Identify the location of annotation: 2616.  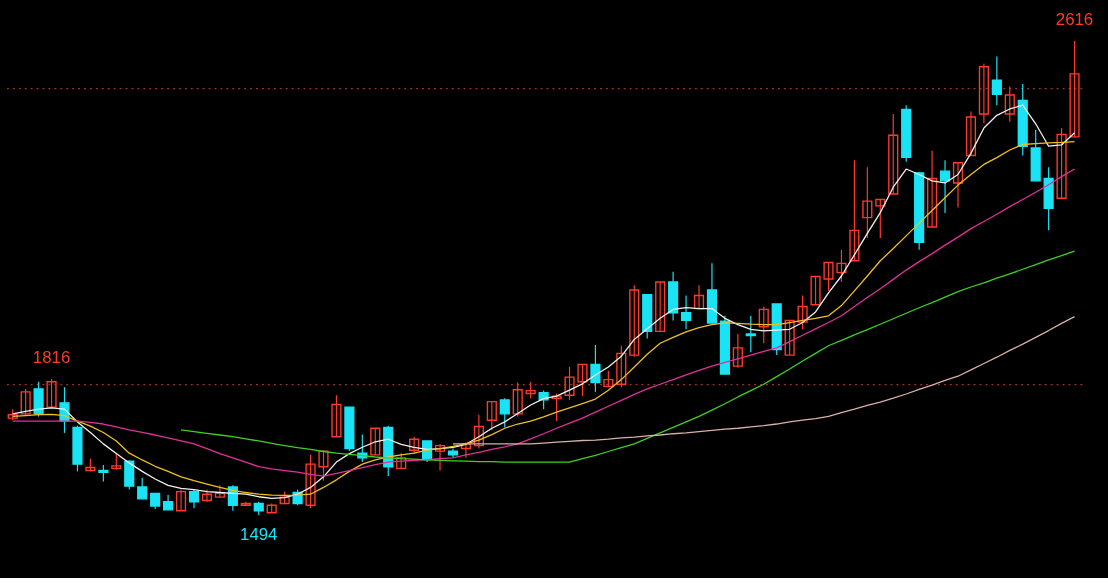
(1074, 20).